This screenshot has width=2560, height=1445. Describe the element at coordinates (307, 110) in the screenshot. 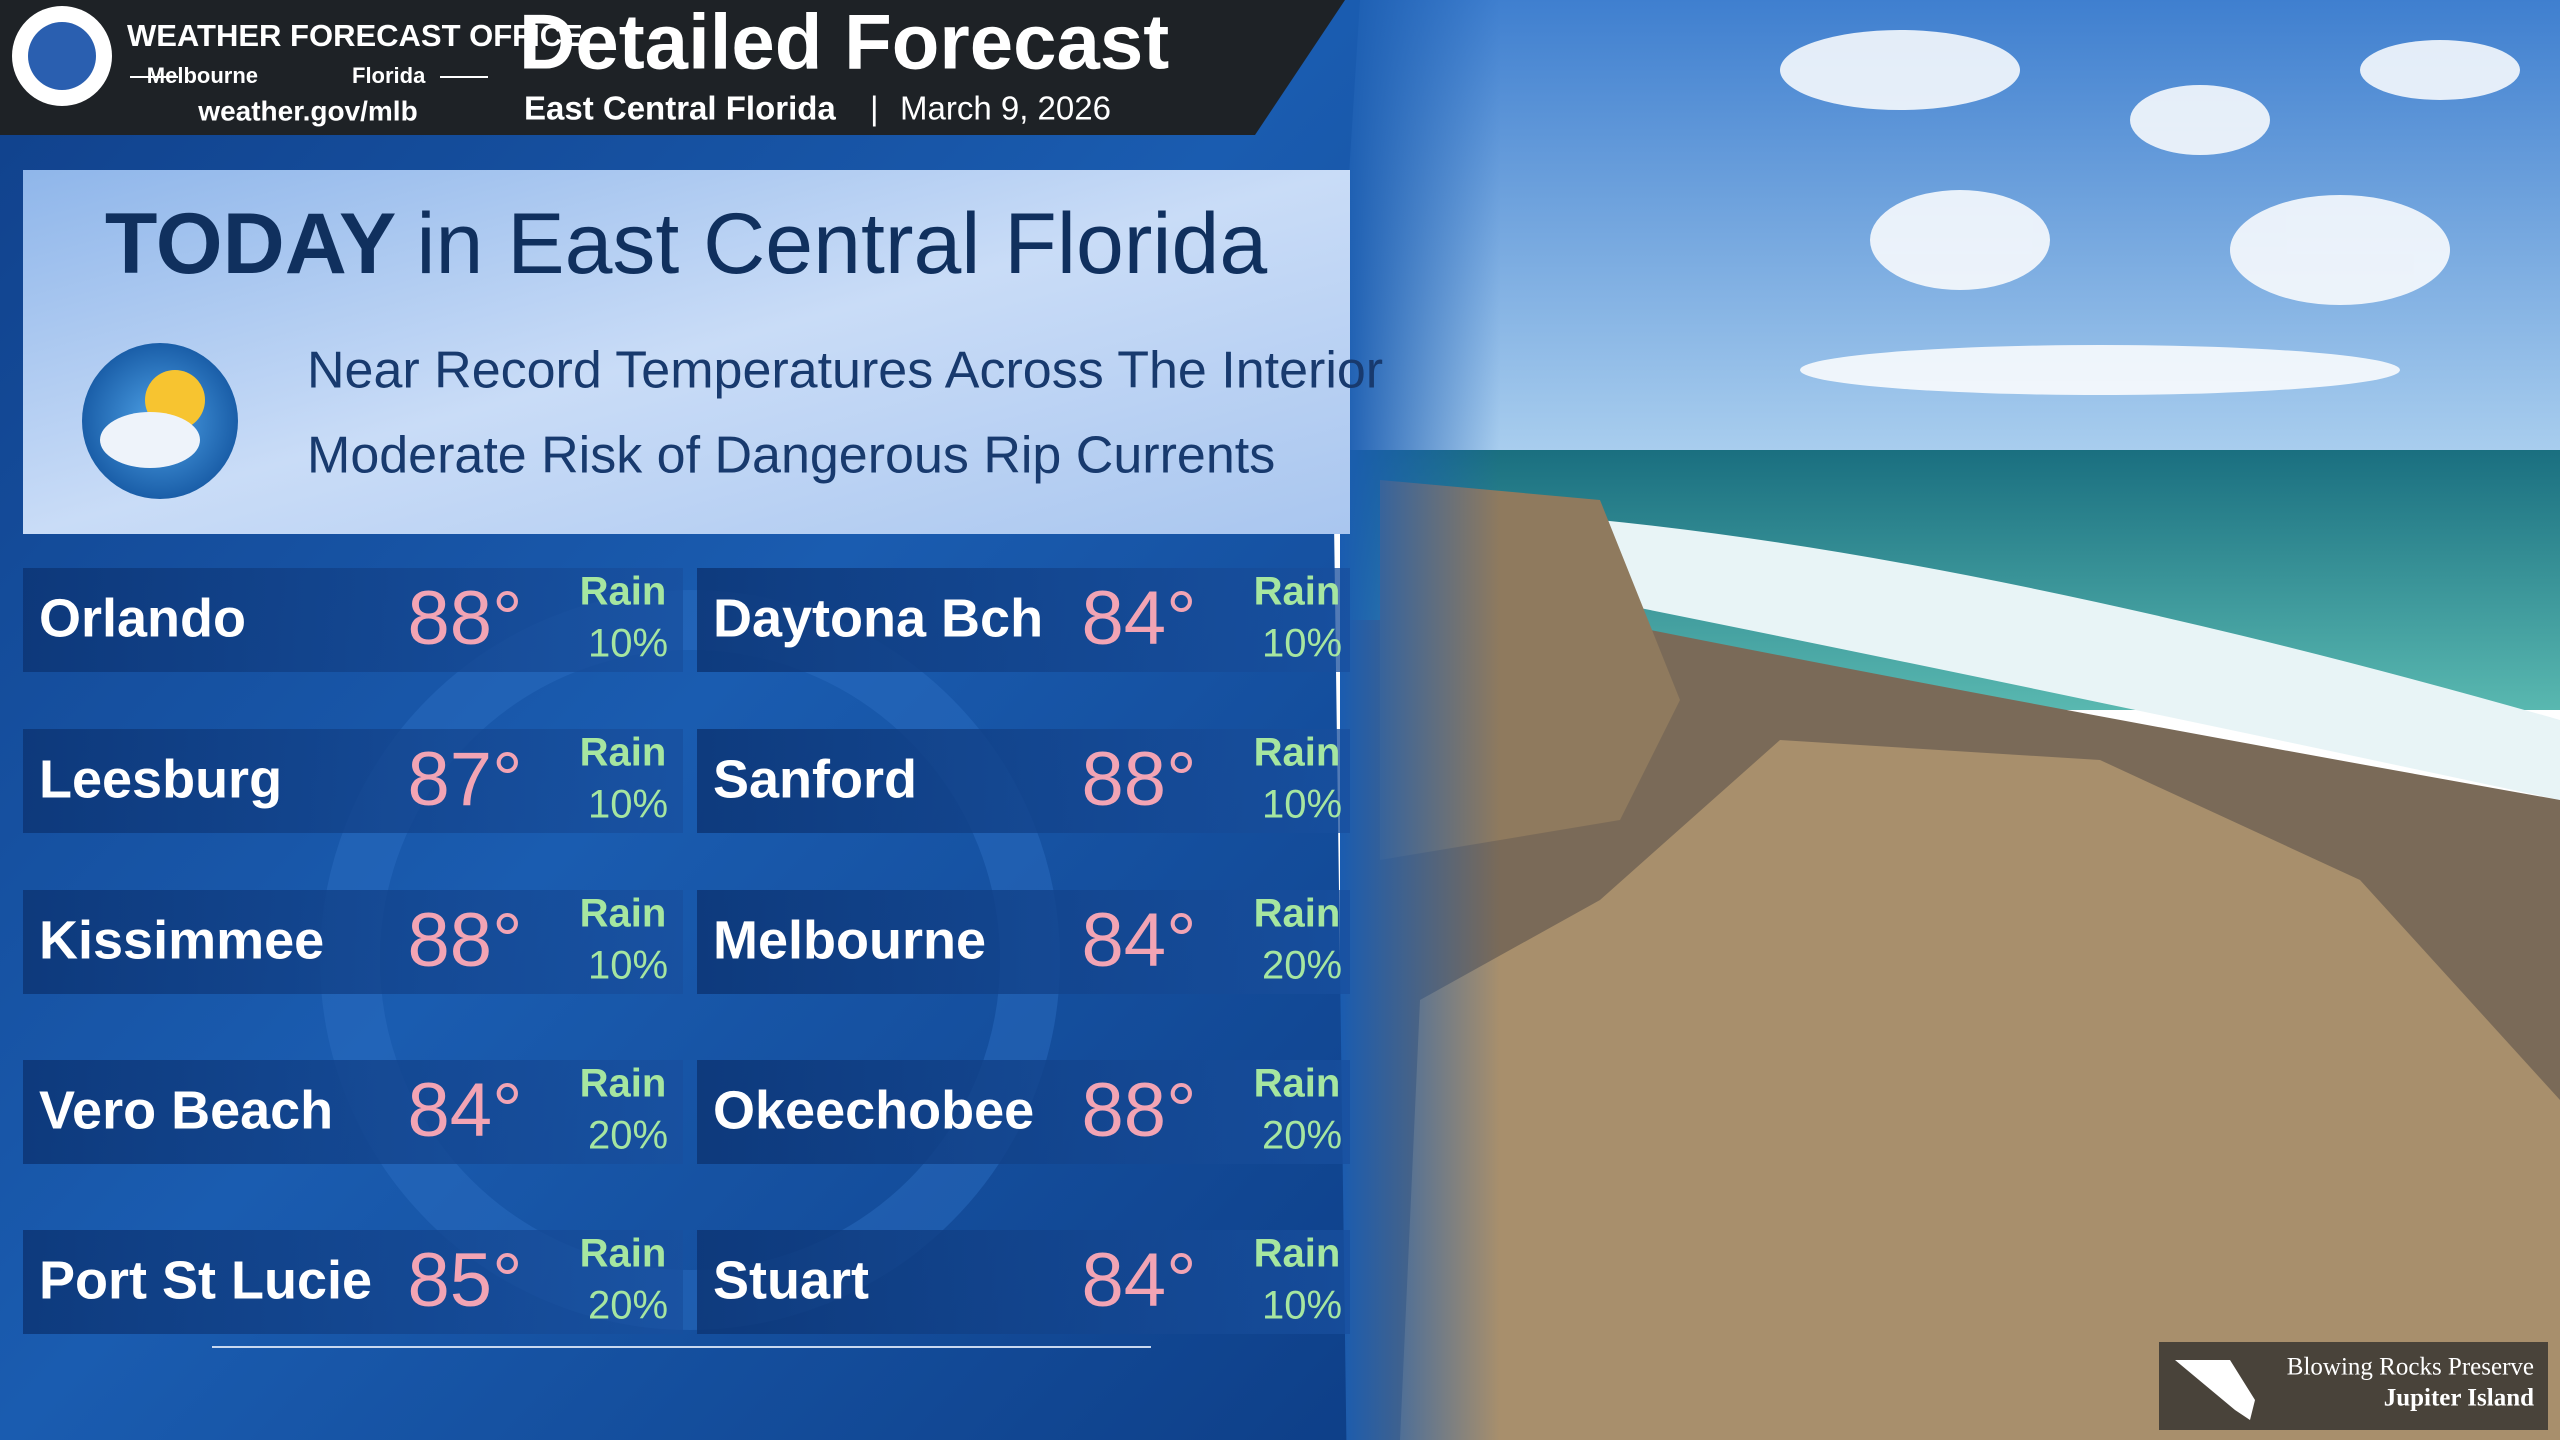

I see `url: weather.gov/mlb` at that location.